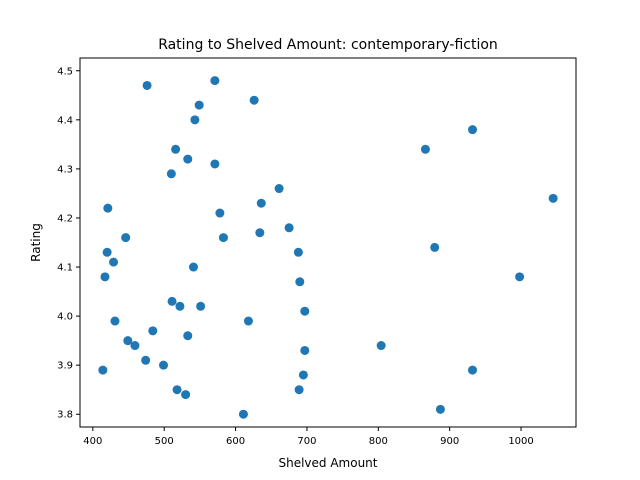 This screenshot has width=640, height=480. I want to click on x-tick-label: 700, so click(306, 441).